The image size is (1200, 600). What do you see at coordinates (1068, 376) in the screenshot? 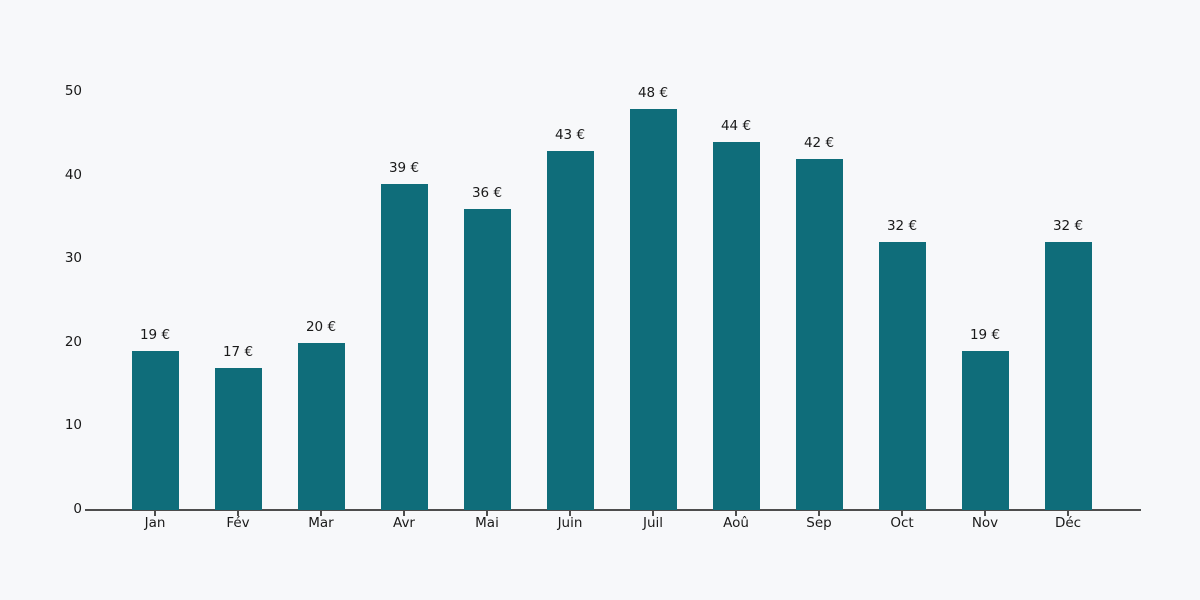
I see `bar-déc` at bounding box center [1068, 376].